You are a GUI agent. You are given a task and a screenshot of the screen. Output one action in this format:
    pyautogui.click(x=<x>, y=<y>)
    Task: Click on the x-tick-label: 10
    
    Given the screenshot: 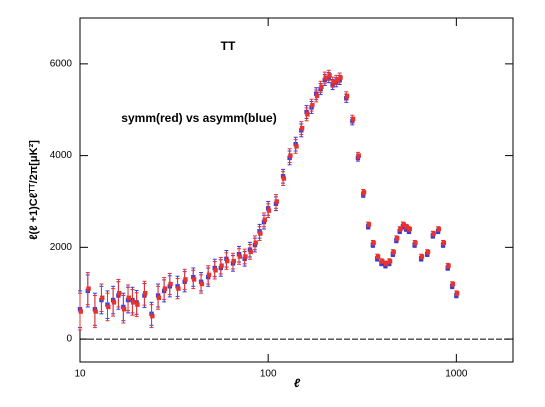 What is the action you would take?
    pyautogui.click(x=80, y=374)
    